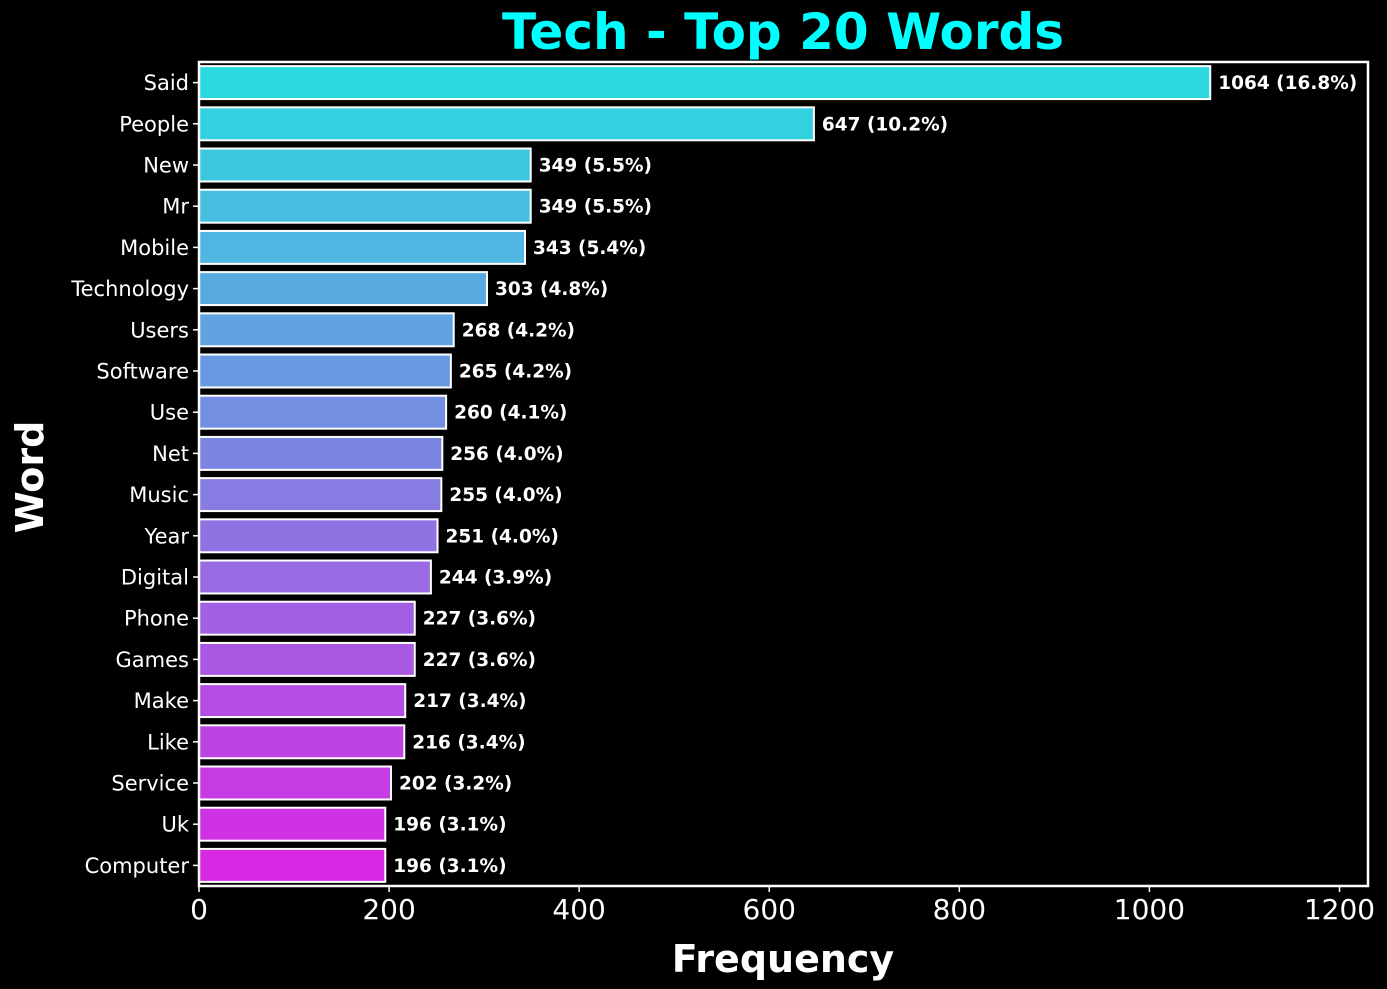 This screenshot has height=989, width=1387. Describe the element at coordinates (199, 909) in the screenshot. I see `x-tick-label: 0` at that location.